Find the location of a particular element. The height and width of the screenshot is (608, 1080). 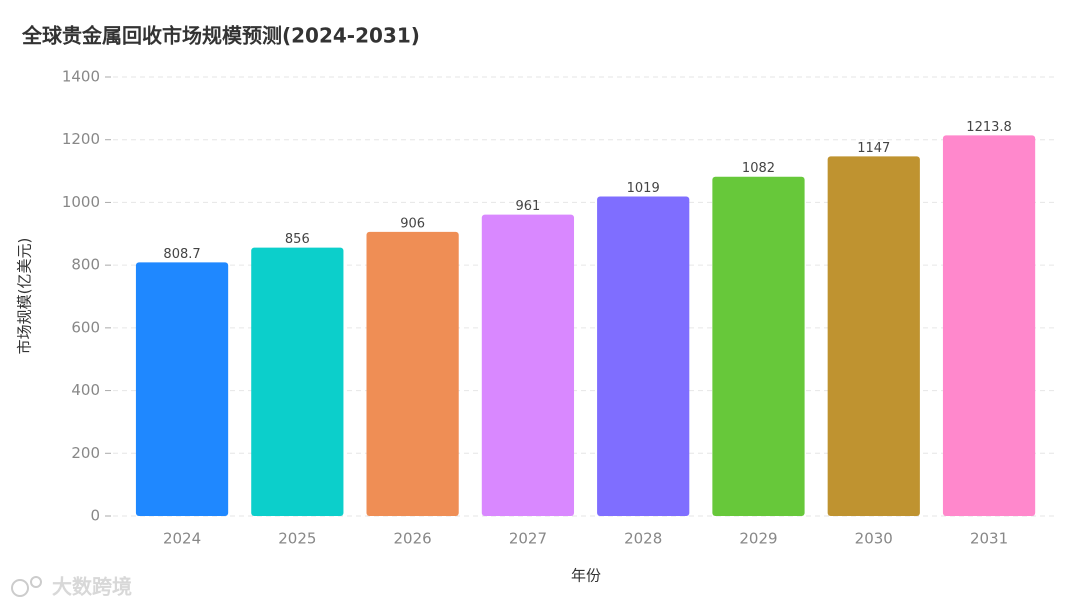

value-label: 1147 is located at coordinates (873, 148).